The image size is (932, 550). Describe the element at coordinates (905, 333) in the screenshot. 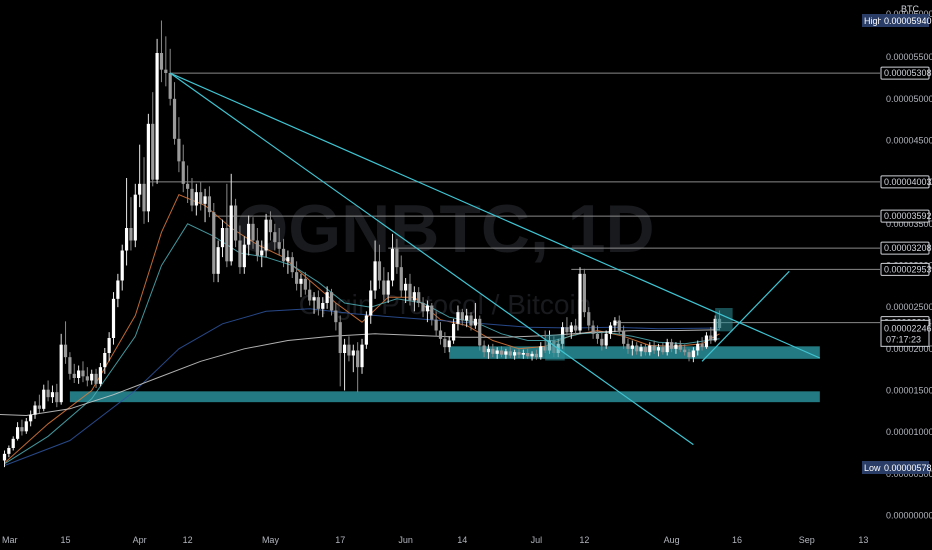

I see `last-price-tag` at that location.